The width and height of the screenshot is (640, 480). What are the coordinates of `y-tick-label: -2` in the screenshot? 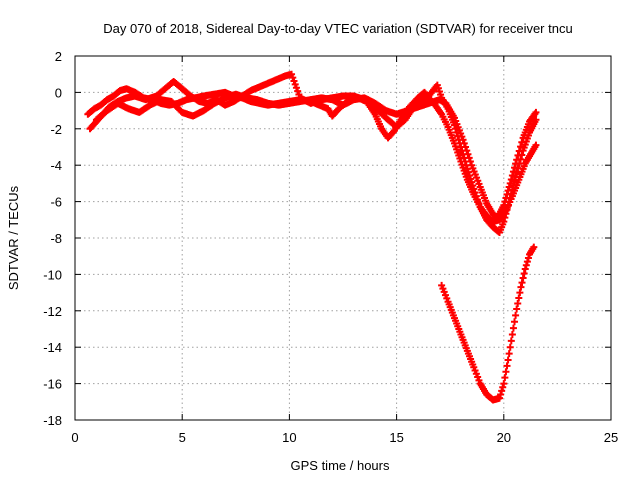 It's located at (56, 129).